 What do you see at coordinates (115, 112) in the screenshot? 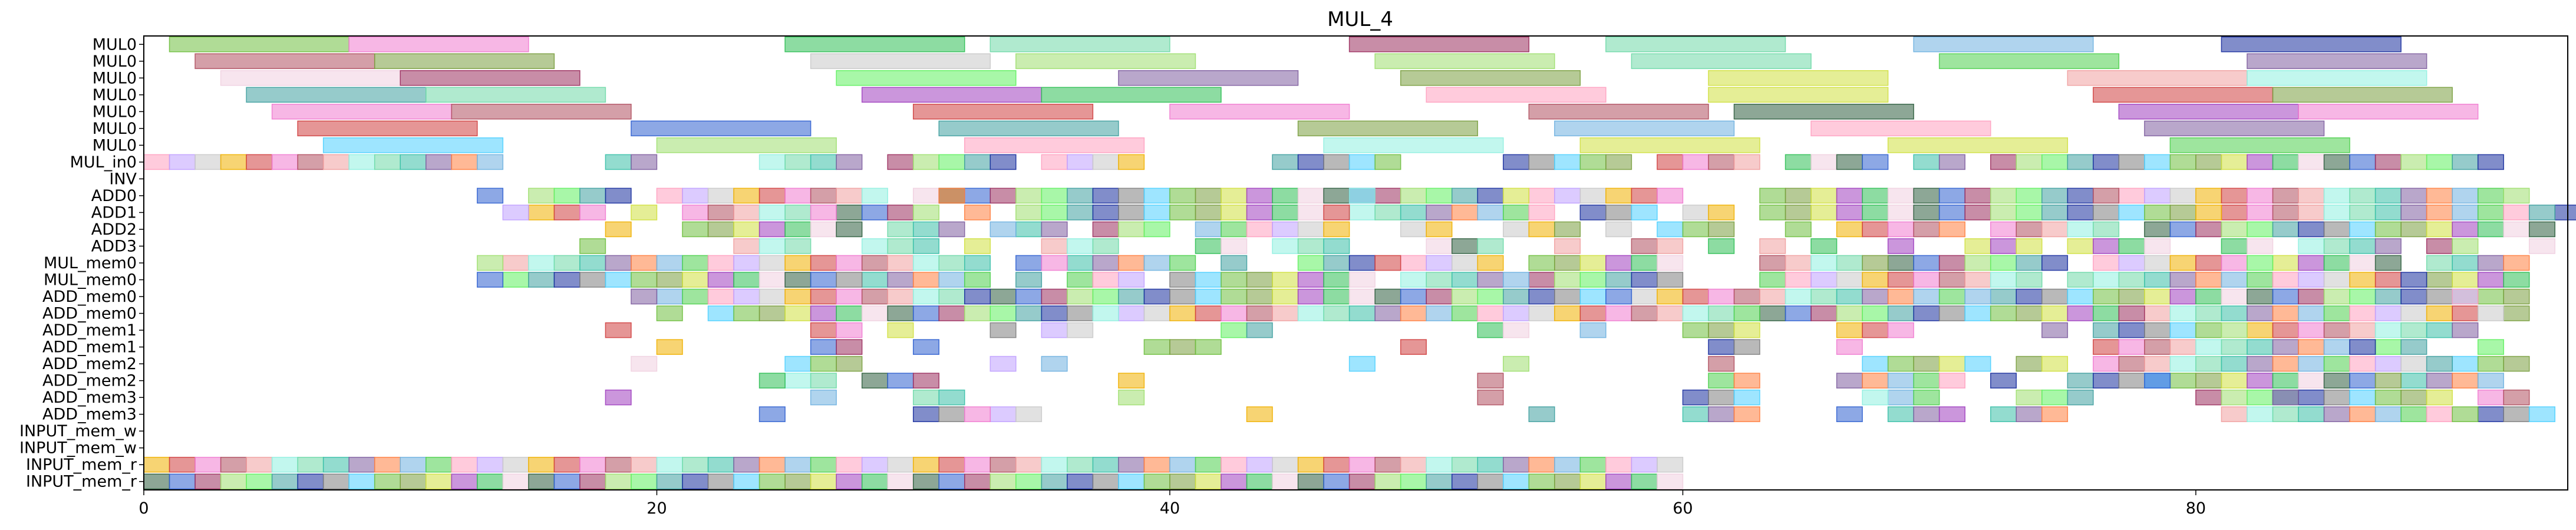
I see `y-tick-label: MUL0` at bounding box center [115, 112].